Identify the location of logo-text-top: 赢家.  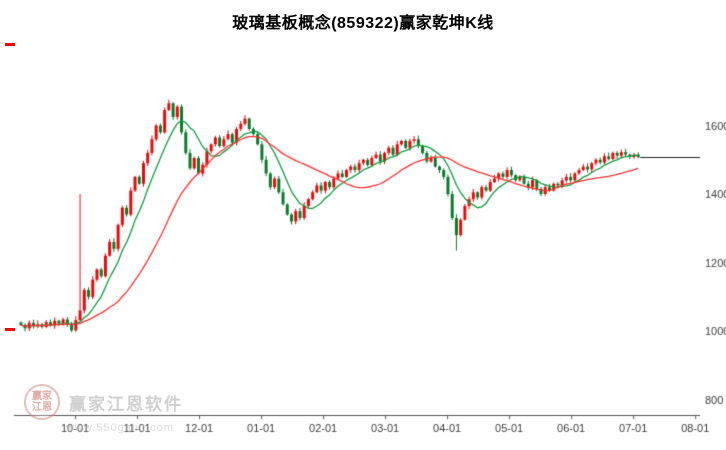
(42, 396).